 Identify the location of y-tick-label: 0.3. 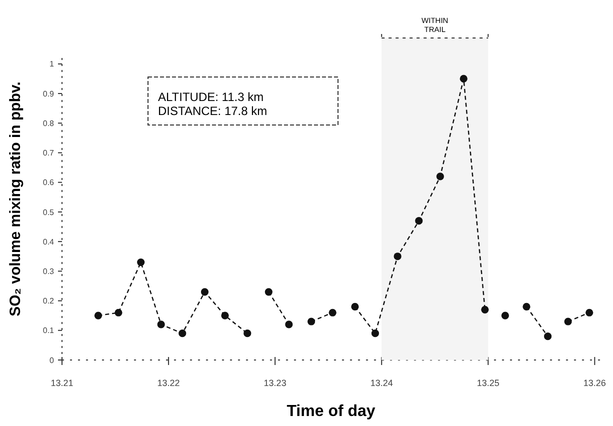
(48, 271).